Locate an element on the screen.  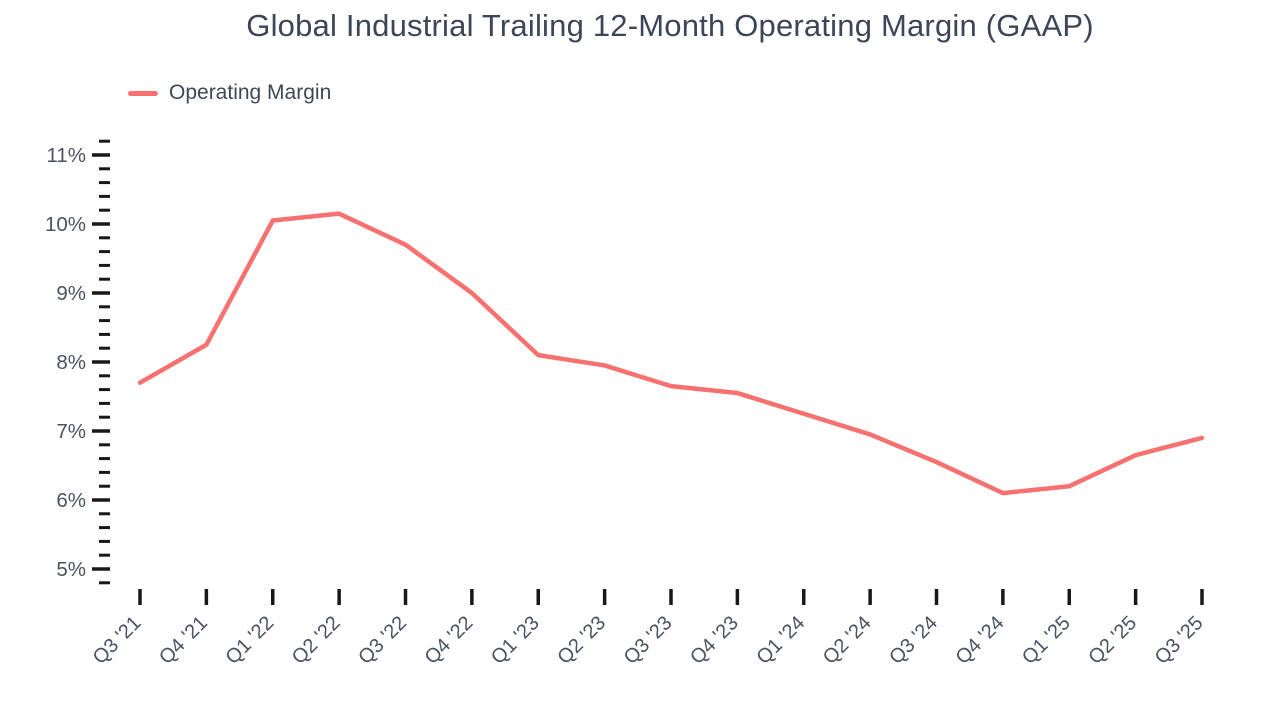
x-axis-label: Q1 '24 is located at coordinates (780, 640).